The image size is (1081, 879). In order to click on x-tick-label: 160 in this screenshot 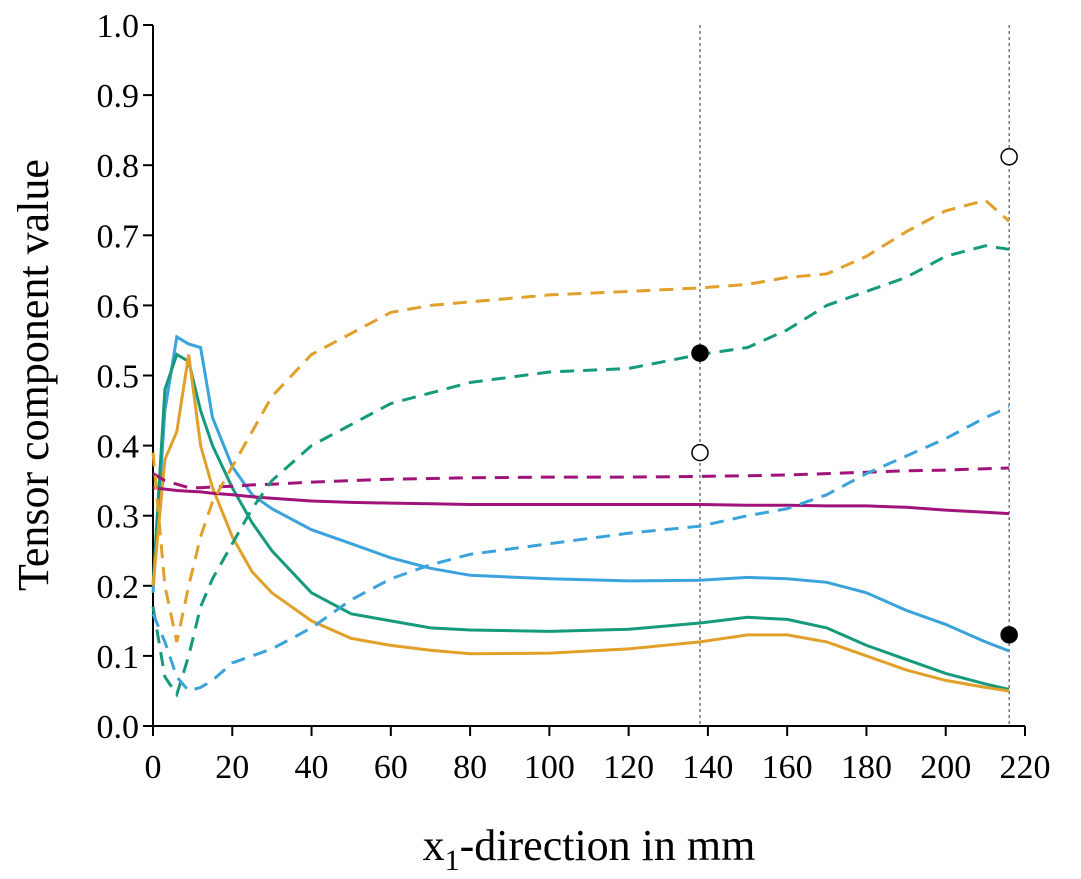, I will do `click(787, 767)`.